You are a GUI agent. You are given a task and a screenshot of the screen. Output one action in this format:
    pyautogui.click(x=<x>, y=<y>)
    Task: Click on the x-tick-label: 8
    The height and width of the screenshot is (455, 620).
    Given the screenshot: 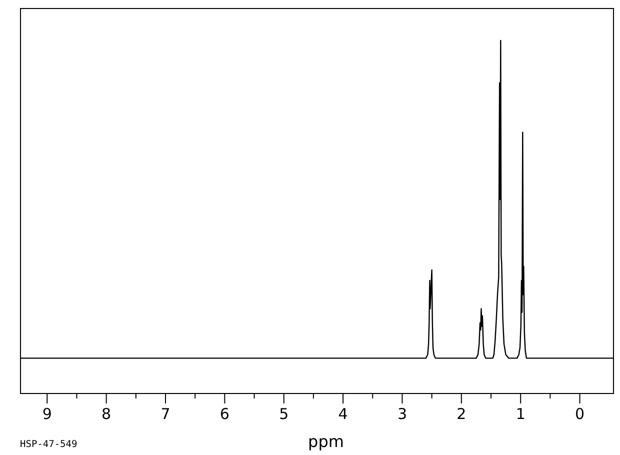 What is the action you would take?
    pyautogui.click(x=107, y=414)
    